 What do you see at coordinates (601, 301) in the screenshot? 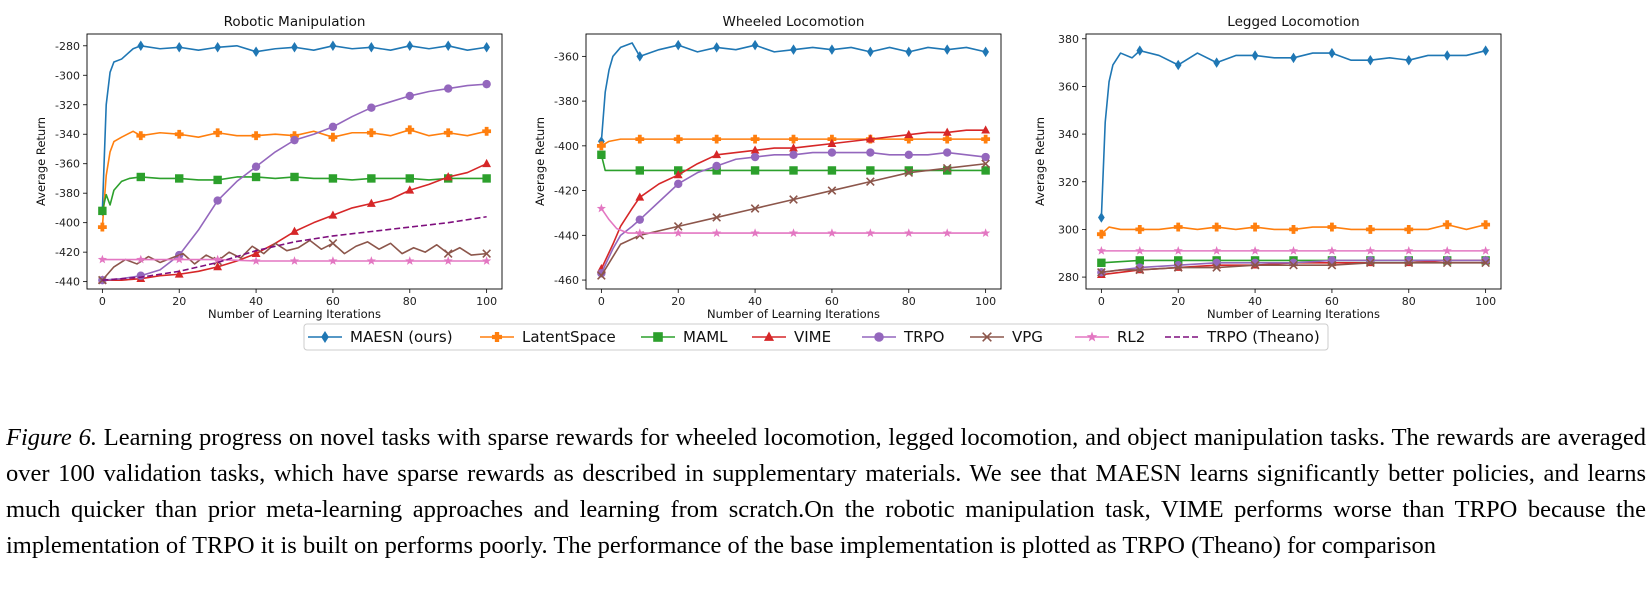
I see `x-tick-label: 0` at bounding box center [601, 301].